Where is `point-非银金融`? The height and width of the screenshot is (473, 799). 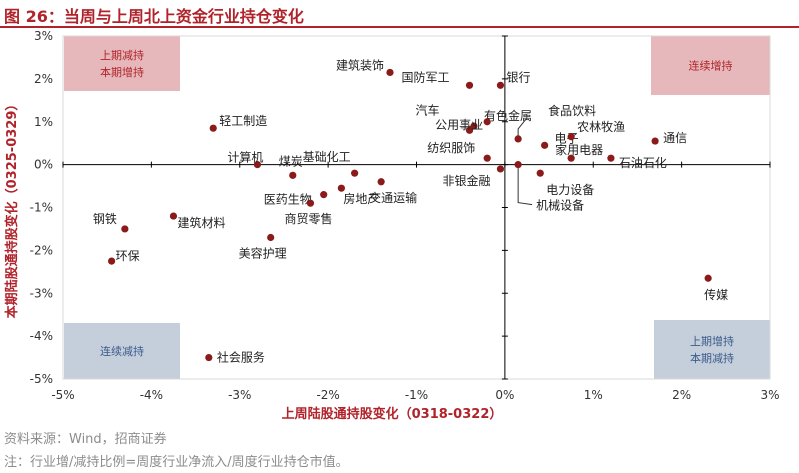 point-非银金融 is located at coordinates (500, 169).